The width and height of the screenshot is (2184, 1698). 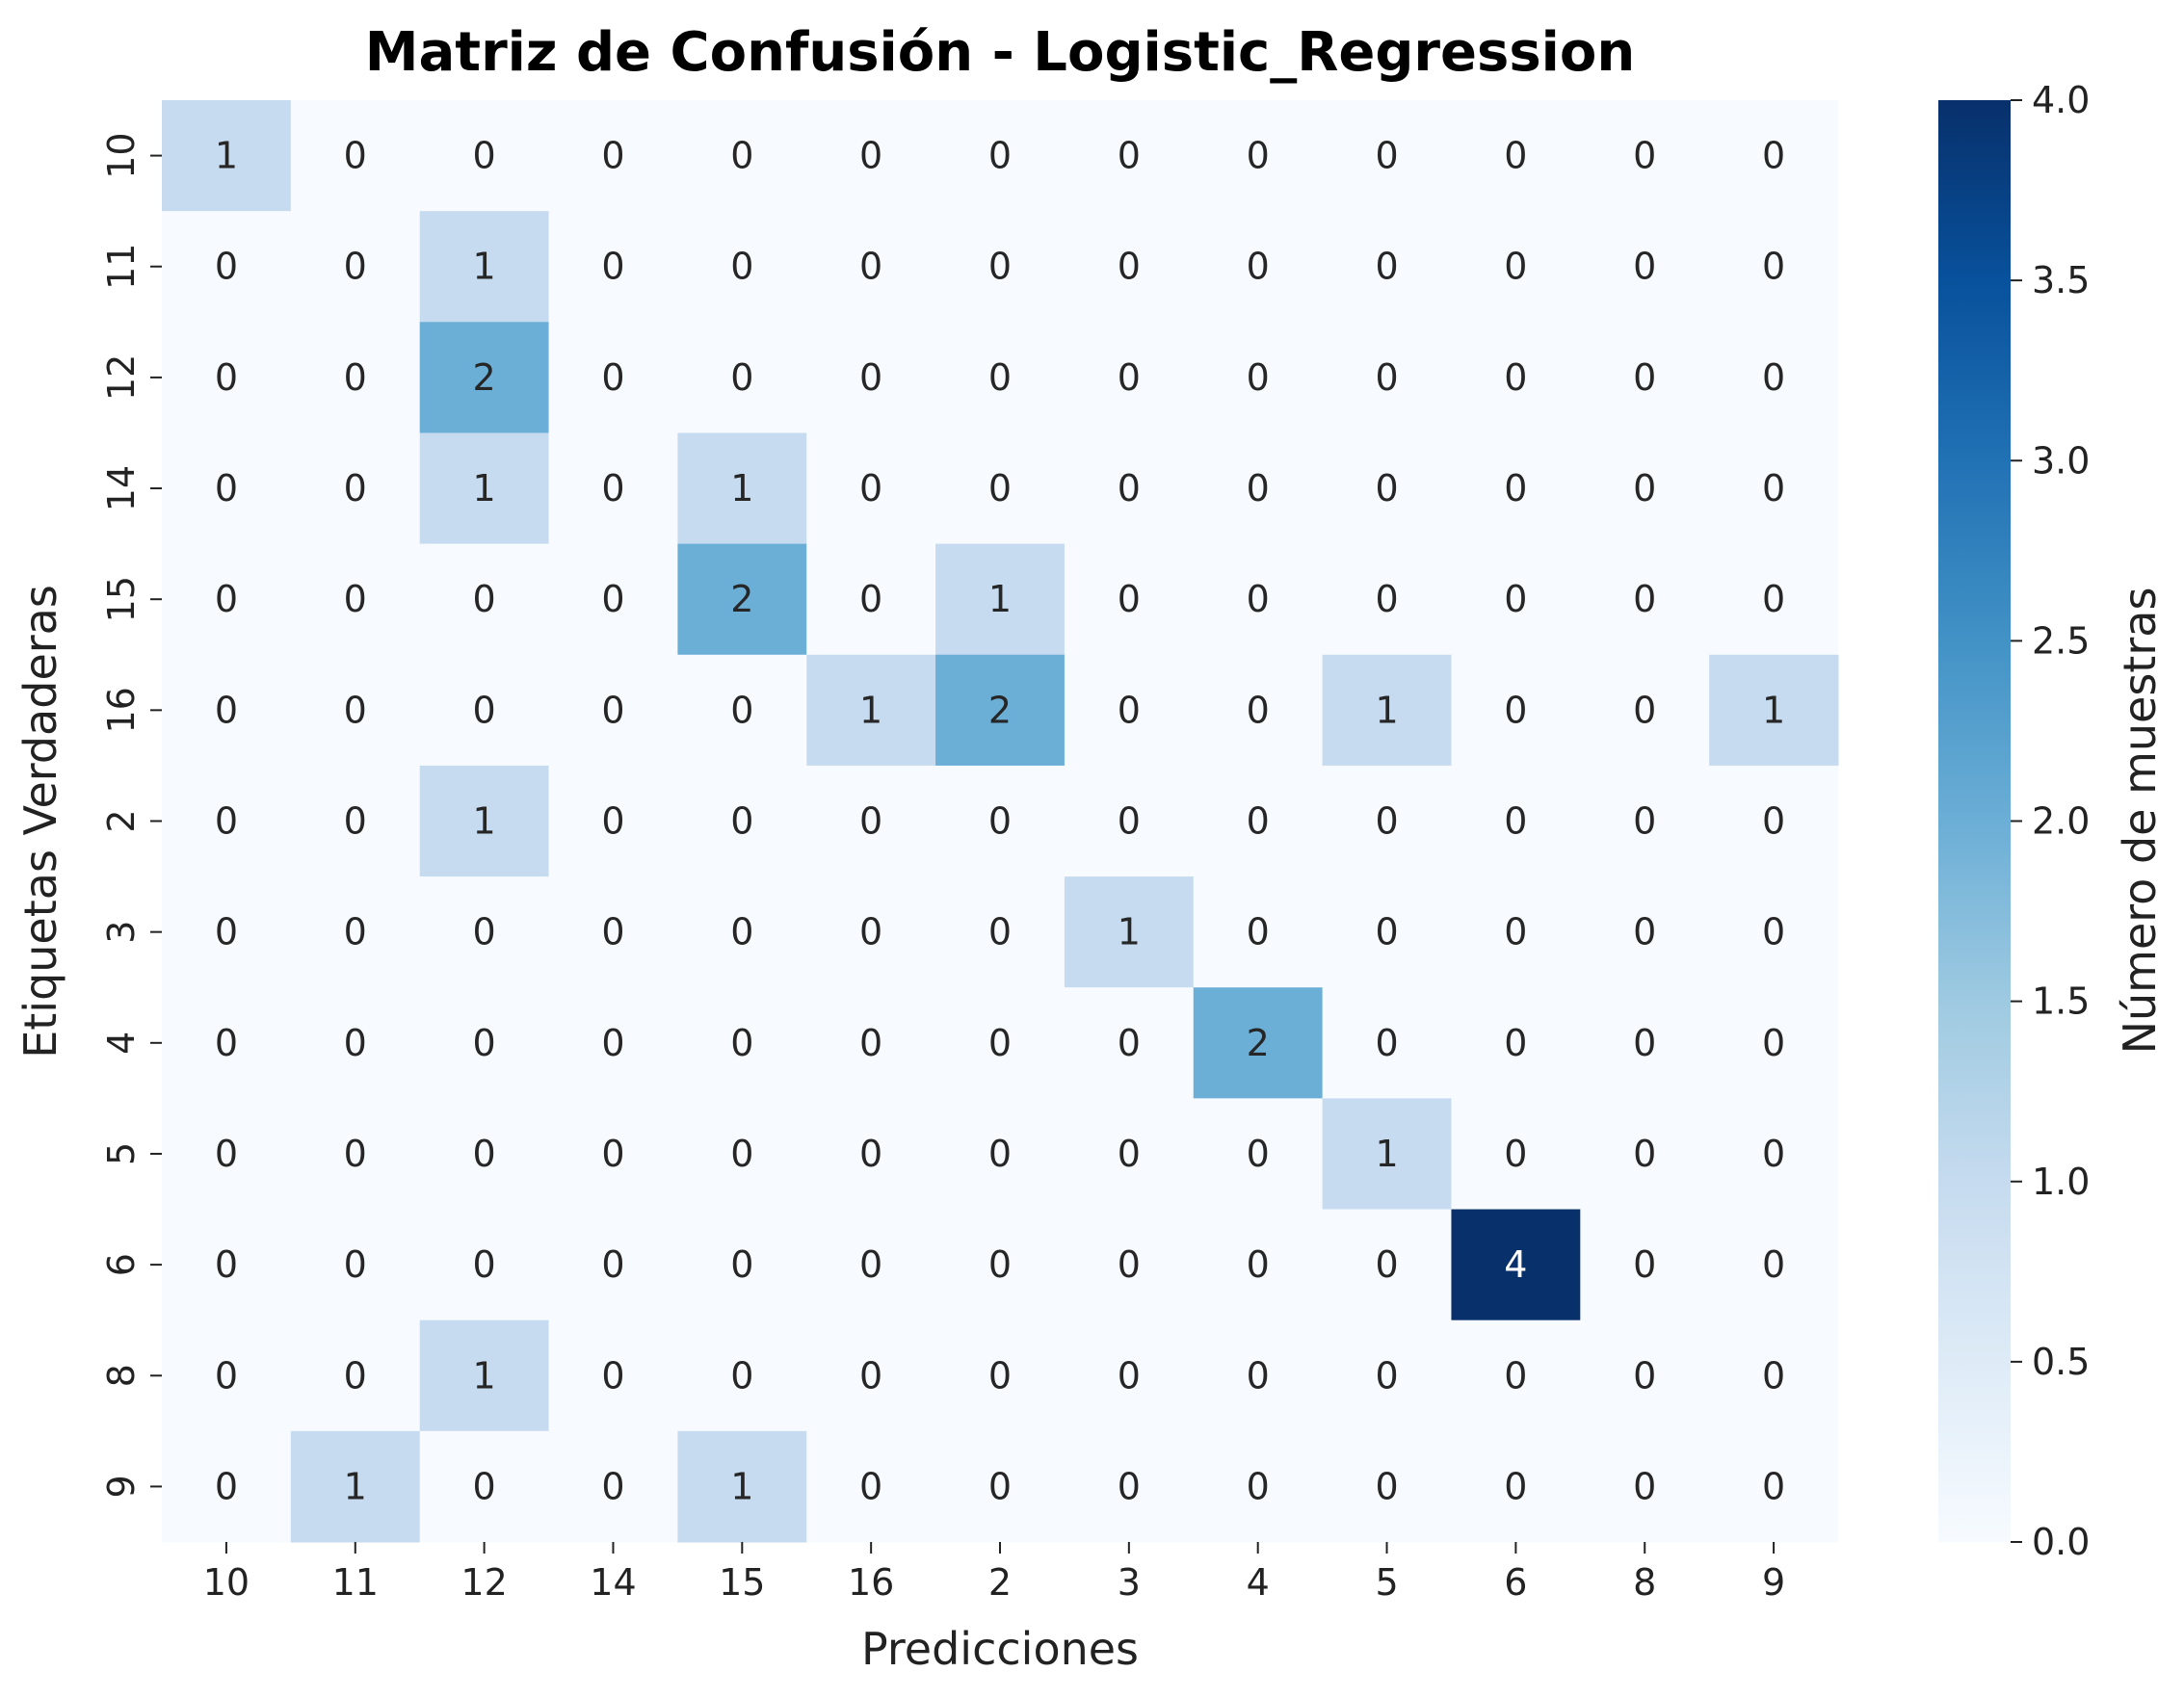 I want to click on y-tick-label: 3, so click(x=122, y=932).